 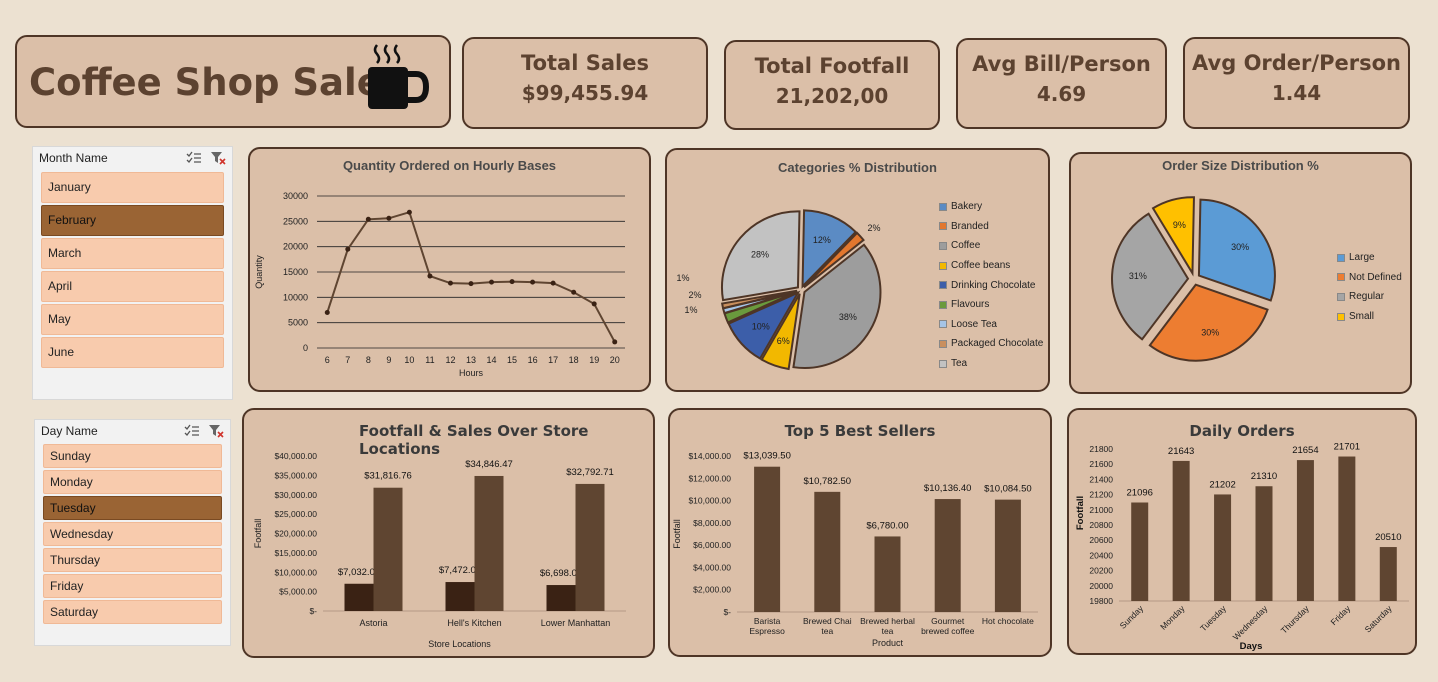 What do you see at coordinates (1008, 621) in the screenshot?
I see `x-tick-label: Hot chocolate` at bounding box center [1008, 621].